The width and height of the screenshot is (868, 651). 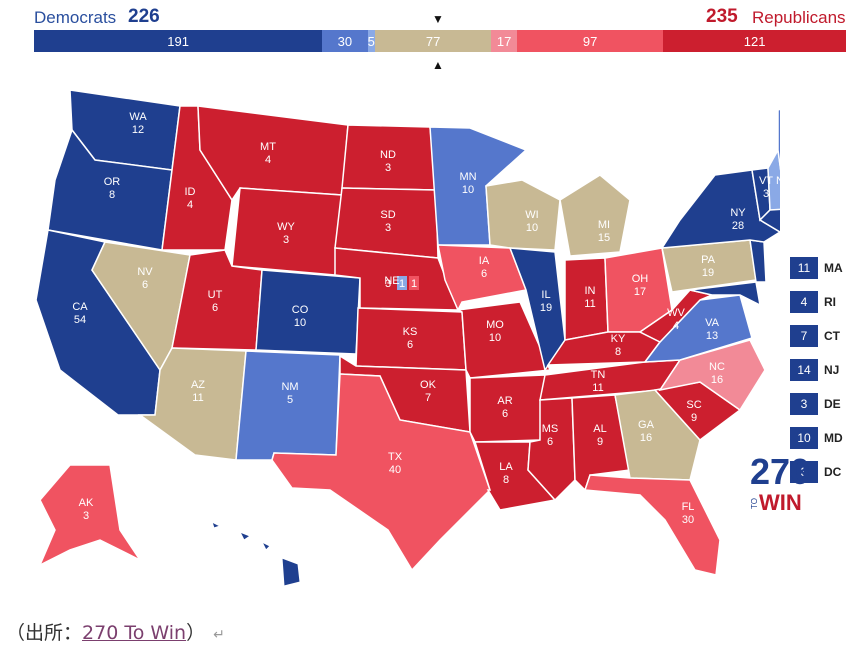 I want to click on state-ev-wy: 3, so click(x=286, y=240).